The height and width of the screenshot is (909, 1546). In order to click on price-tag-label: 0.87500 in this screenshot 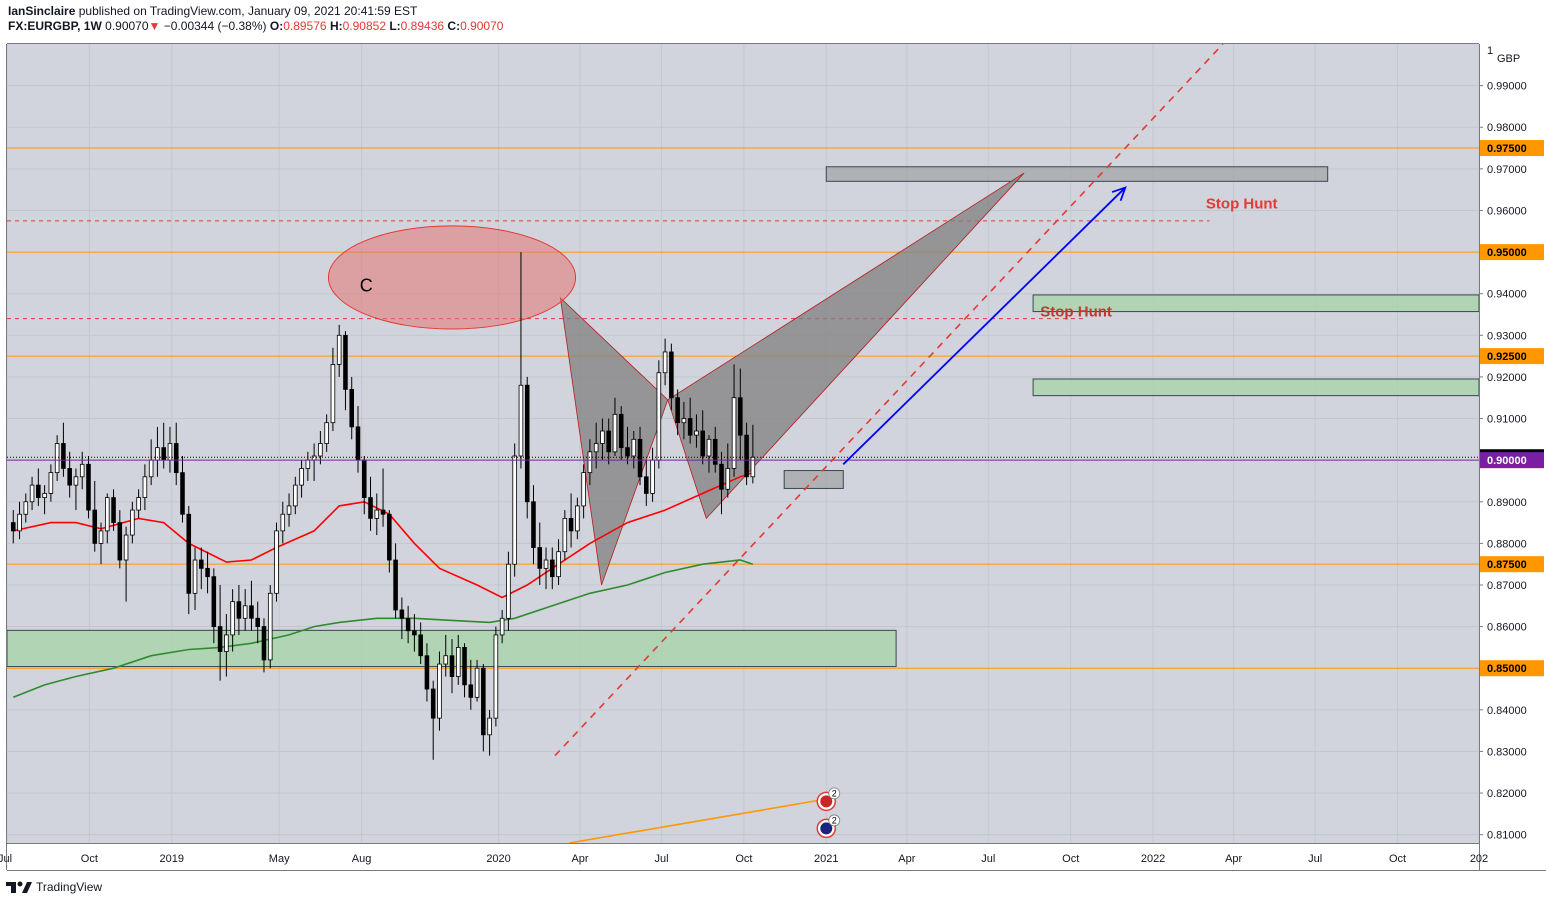, I will do `click(1507, 565)`.